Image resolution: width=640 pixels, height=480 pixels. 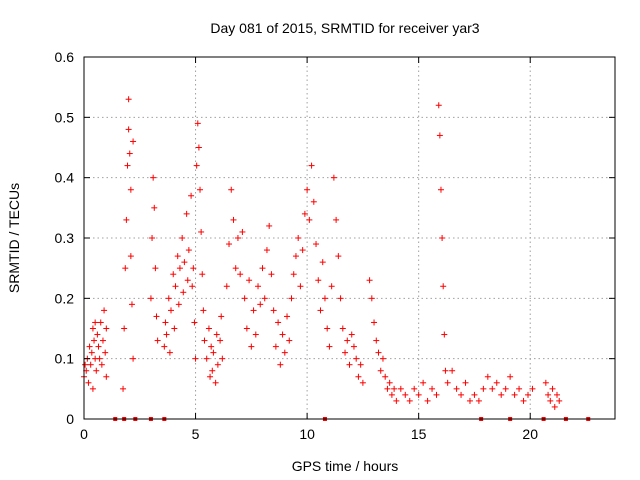 I want to click on x-tick-label: 15, so click(x=419, y=434).